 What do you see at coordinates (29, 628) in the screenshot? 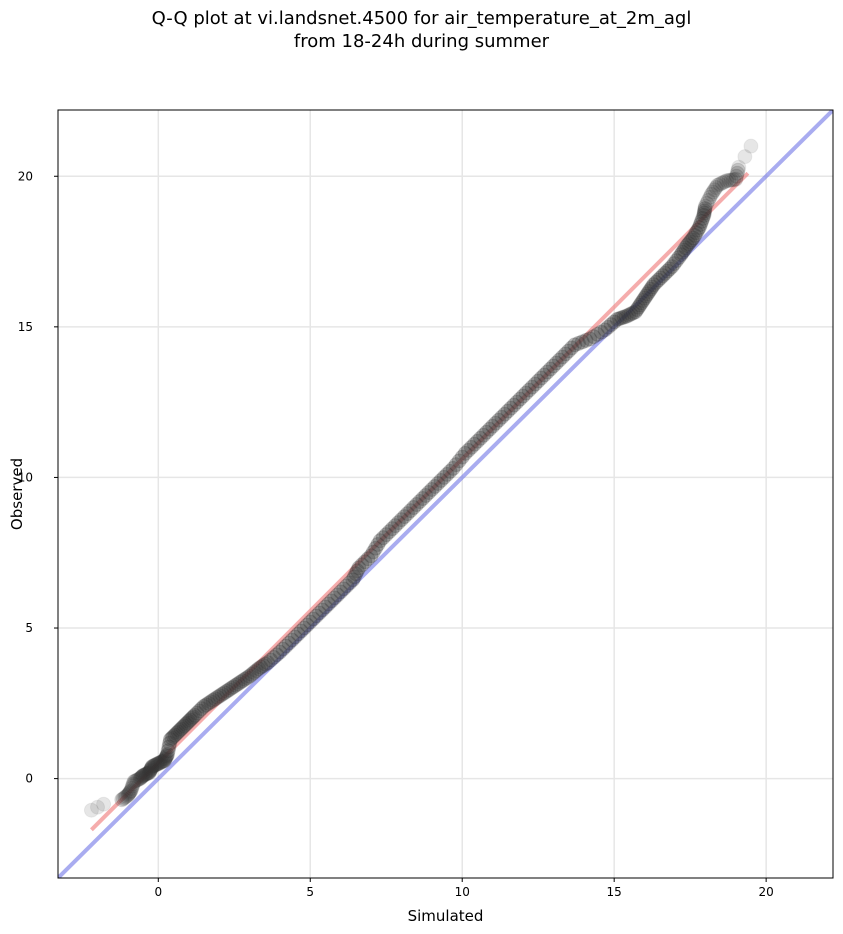
I see `y-tick-label: 5` at bounding box center [29, 628].